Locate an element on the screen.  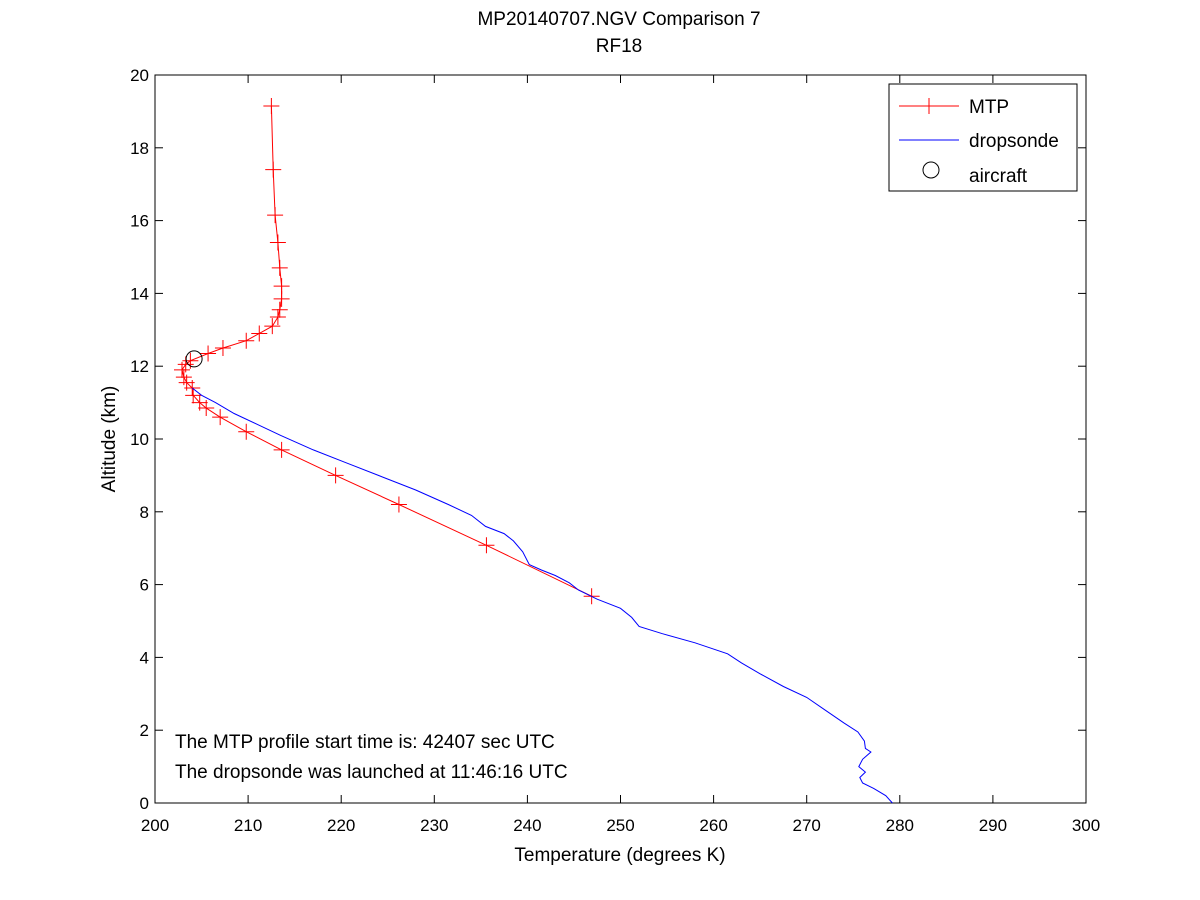
chart-title: MP20140707.NGV Comparison 7 is located at coordinates (618, 19).